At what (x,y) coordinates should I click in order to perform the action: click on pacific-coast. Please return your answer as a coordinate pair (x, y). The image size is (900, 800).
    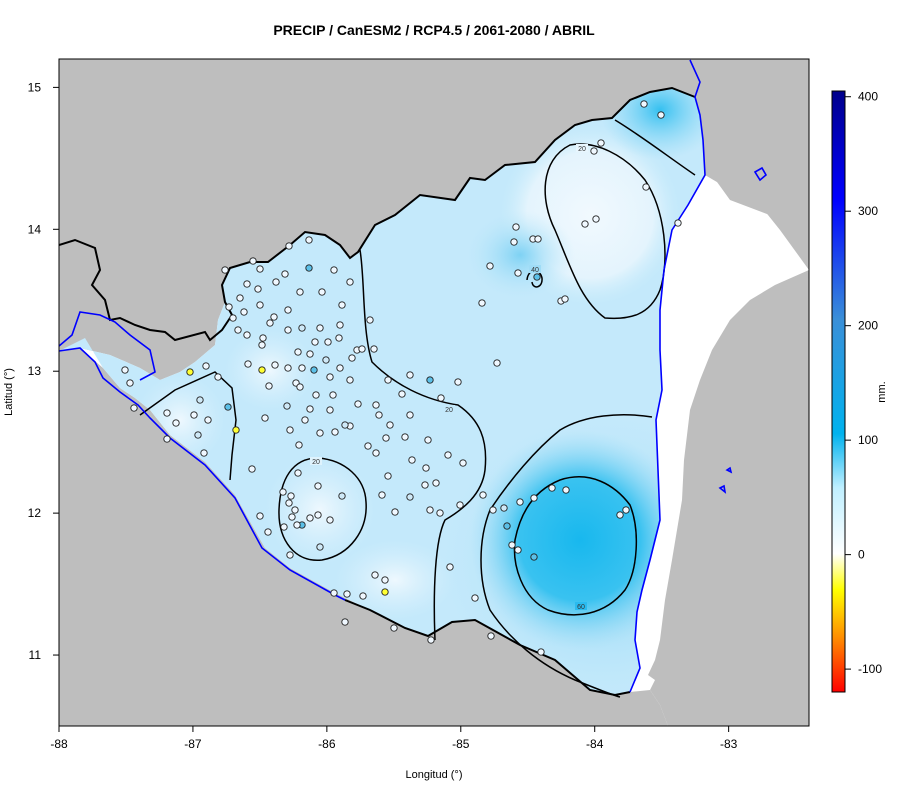
    Looking at the image, I should click on (202, 474).